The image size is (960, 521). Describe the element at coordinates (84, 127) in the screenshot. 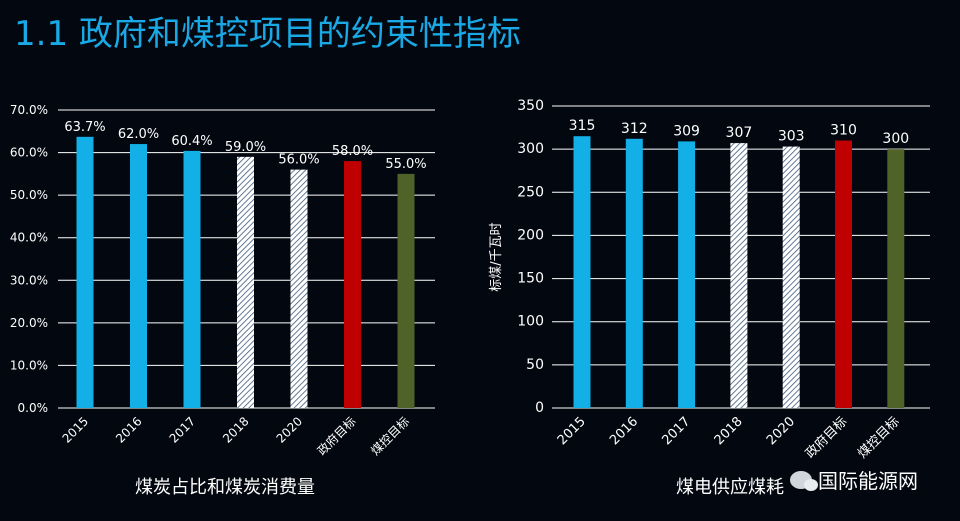

I see `data-label: 63.7%` at that location.